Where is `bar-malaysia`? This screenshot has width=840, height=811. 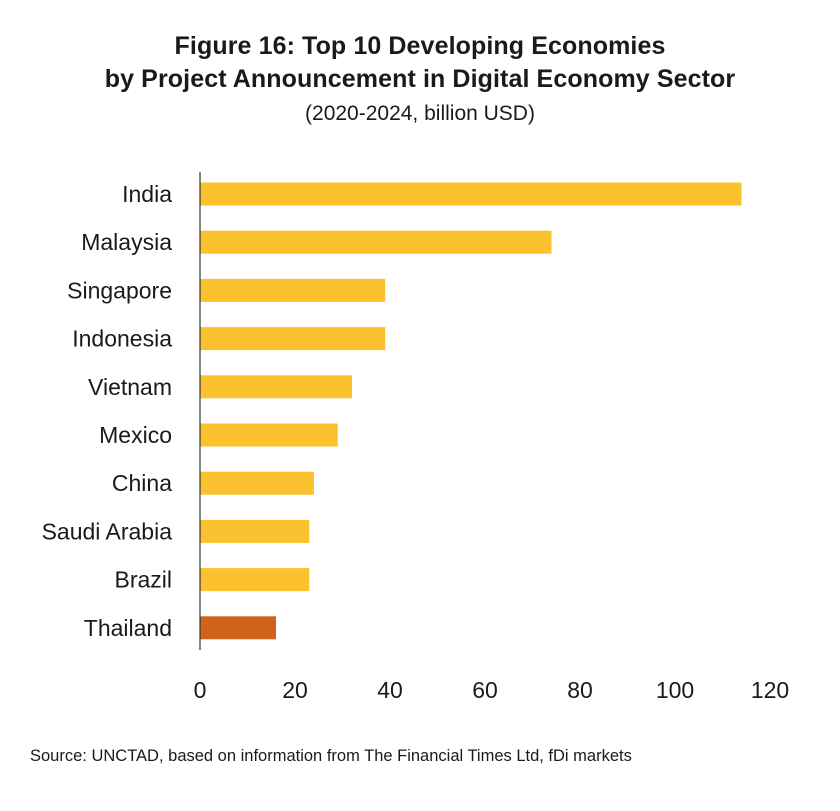 bar-malaysia is located at coordinates (376, 242).